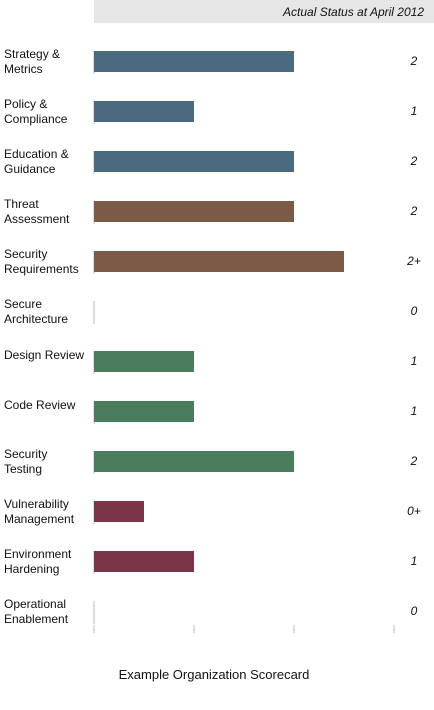  I want to click on chart-title: Example Organization Scorecard, so click(214, 674).